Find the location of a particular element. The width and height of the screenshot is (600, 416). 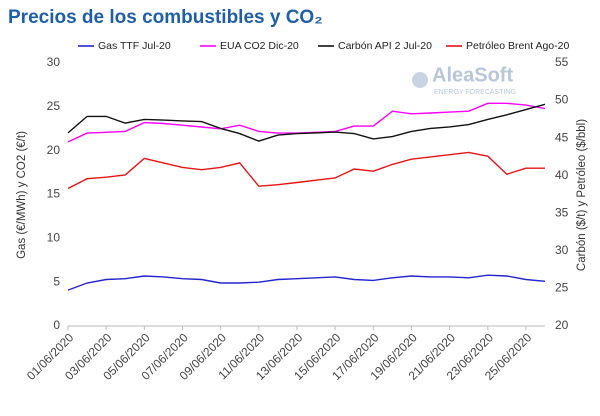

y-tick-label: 25 is located at coordinates (54, 106).